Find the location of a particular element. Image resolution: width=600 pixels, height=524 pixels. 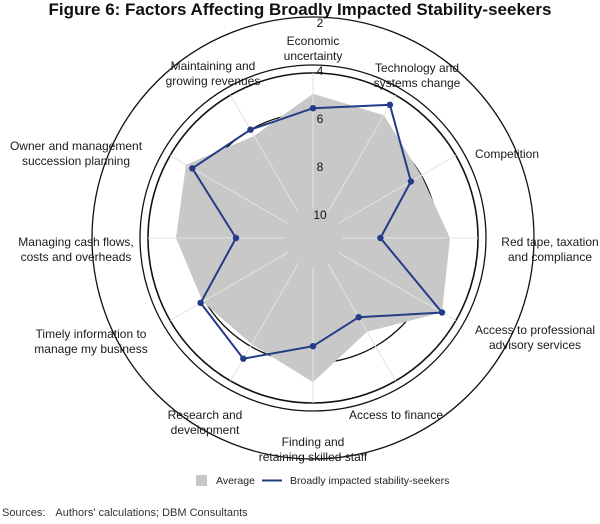

tick-label: 6 is located at coordinates (320, 119).